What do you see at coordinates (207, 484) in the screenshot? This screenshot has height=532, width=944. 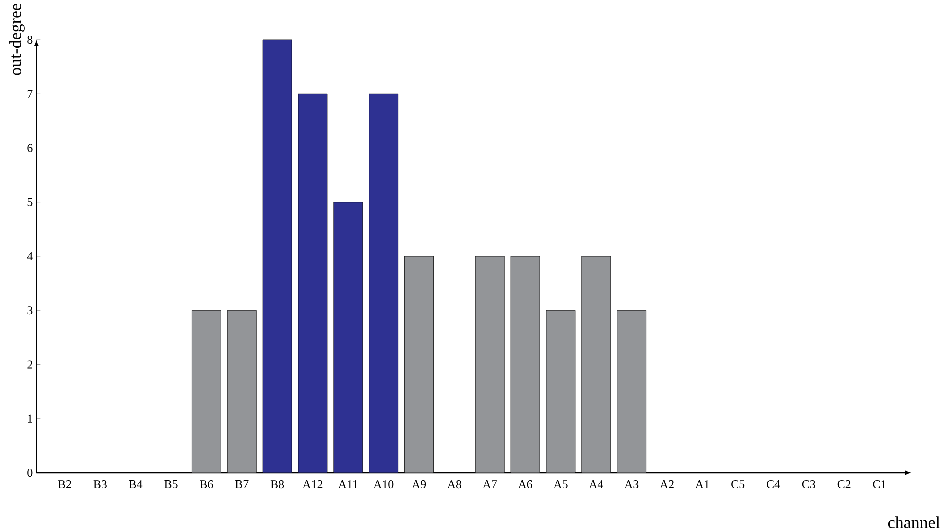 I see `x-tick-label: B6` at bounding box center [207, 484].